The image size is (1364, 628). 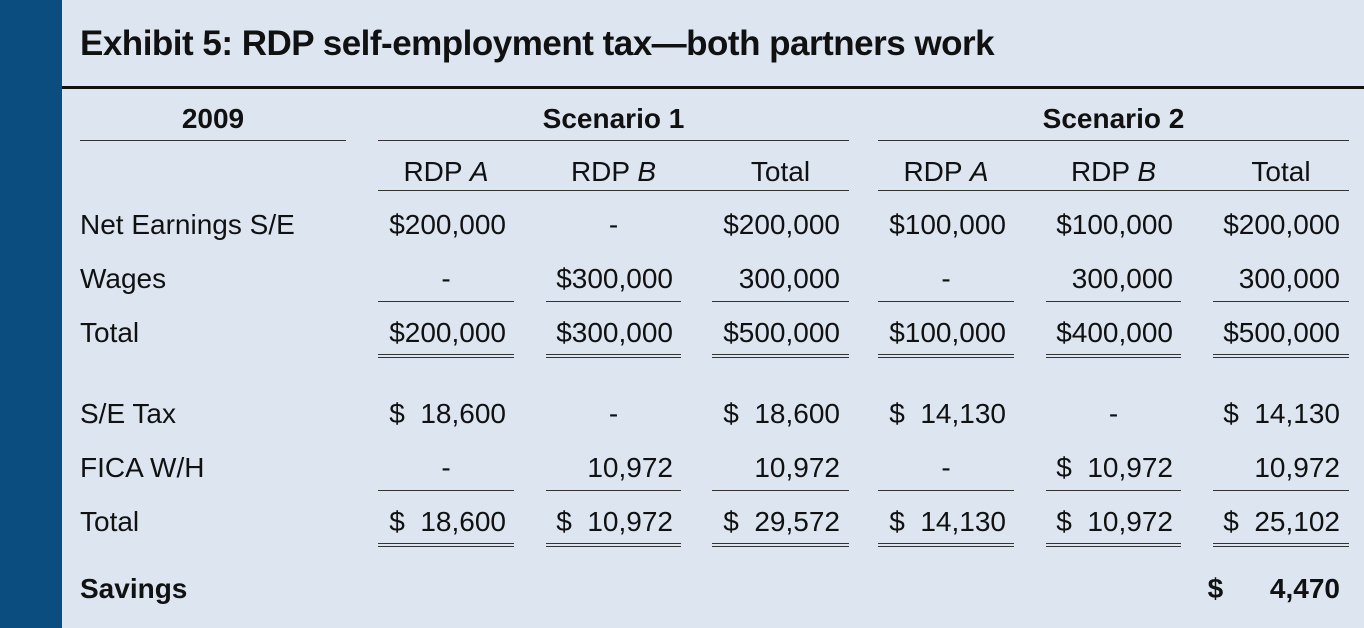 I want to click on scenario-header: Scenario 1, so click(x=613, y=118).